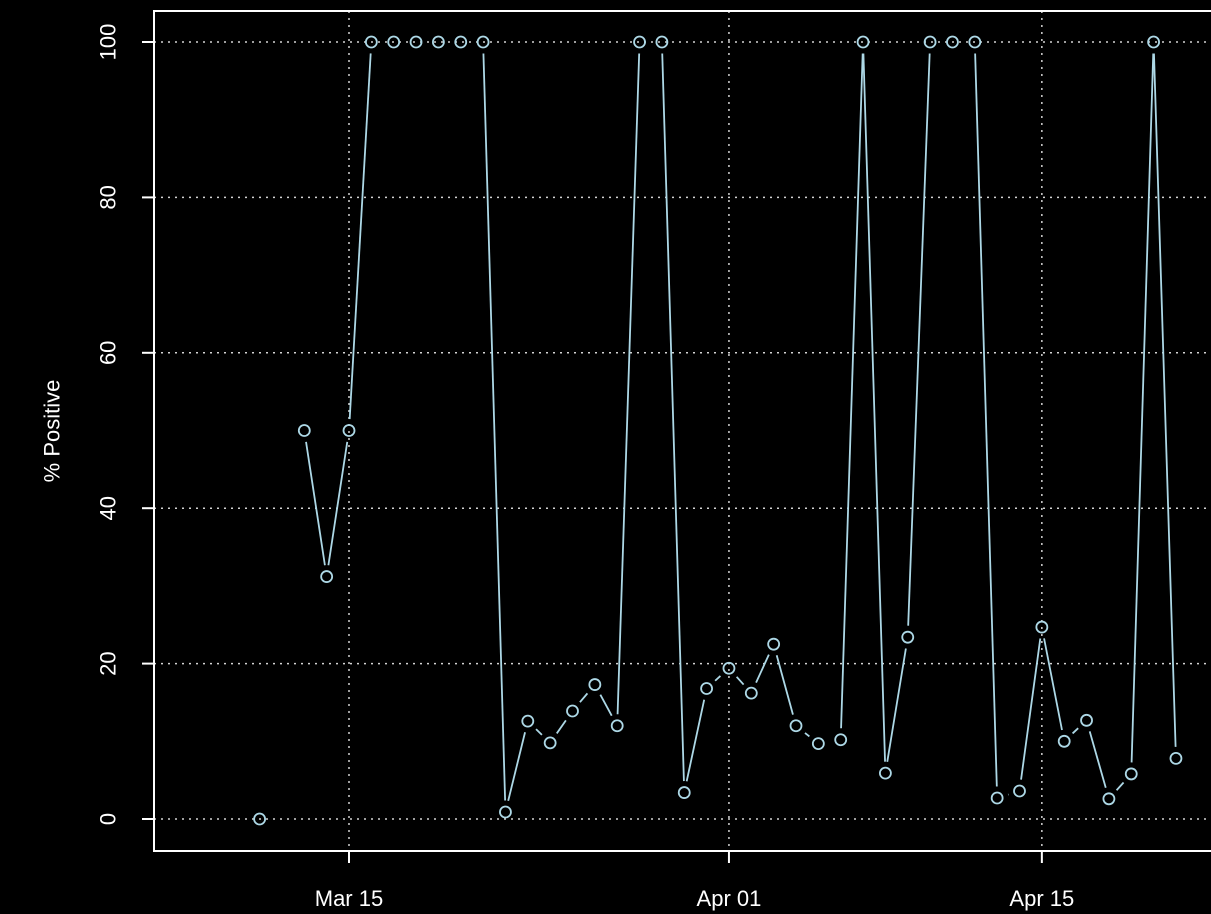  Describe the element at coordinates (729, 898) in the screenshot. I see `x-tick-label: Apr 01` at that location.